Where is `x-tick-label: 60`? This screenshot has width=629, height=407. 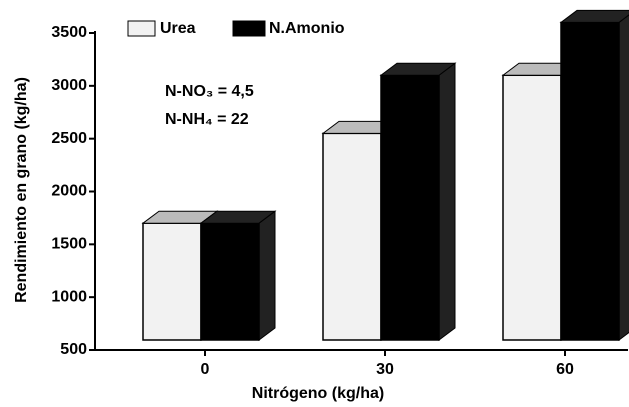 x-tick-label: 60 is located at coordinates (565, 369).